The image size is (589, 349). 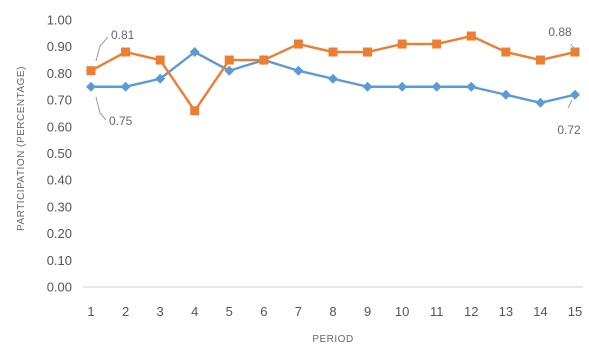 What do you see at coordinates (569, 130) in the screenshot?
I see `data-label-text: 0.72` at bounding box center [569, 130].